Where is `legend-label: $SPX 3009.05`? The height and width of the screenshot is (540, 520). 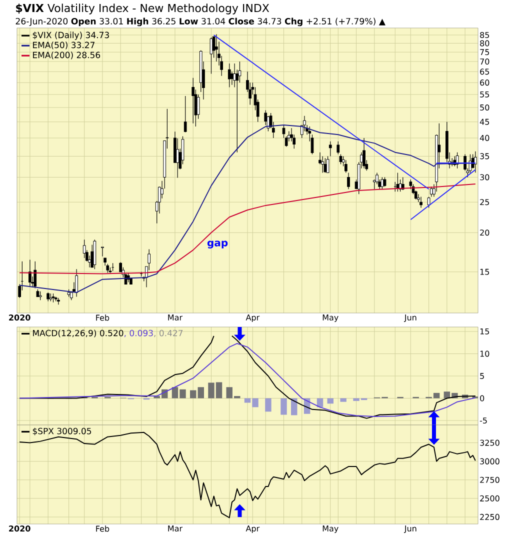 legend-label: $SPX 3009.05 is located at coordinates (62, 432).